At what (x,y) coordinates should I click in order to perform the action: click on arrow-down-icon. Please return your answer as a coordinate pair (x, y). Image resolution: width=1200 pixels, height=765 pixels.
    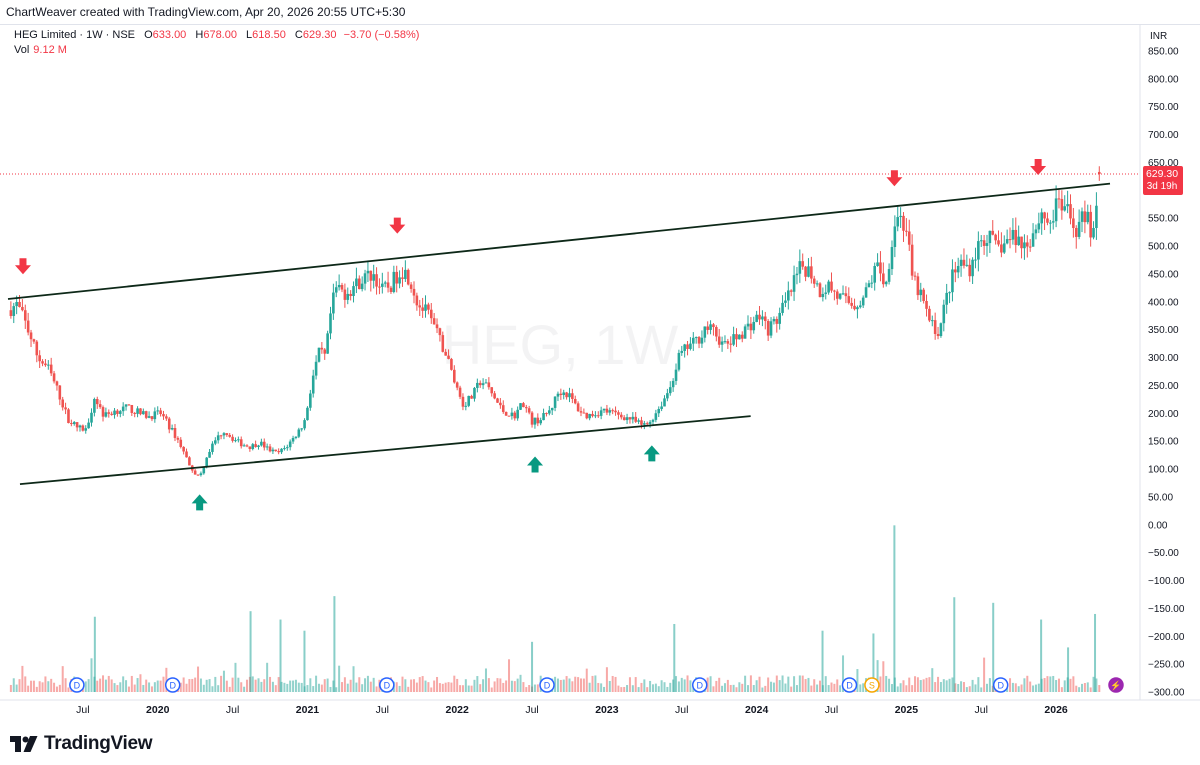
    Looking at the image, I should click on (1038, 167).